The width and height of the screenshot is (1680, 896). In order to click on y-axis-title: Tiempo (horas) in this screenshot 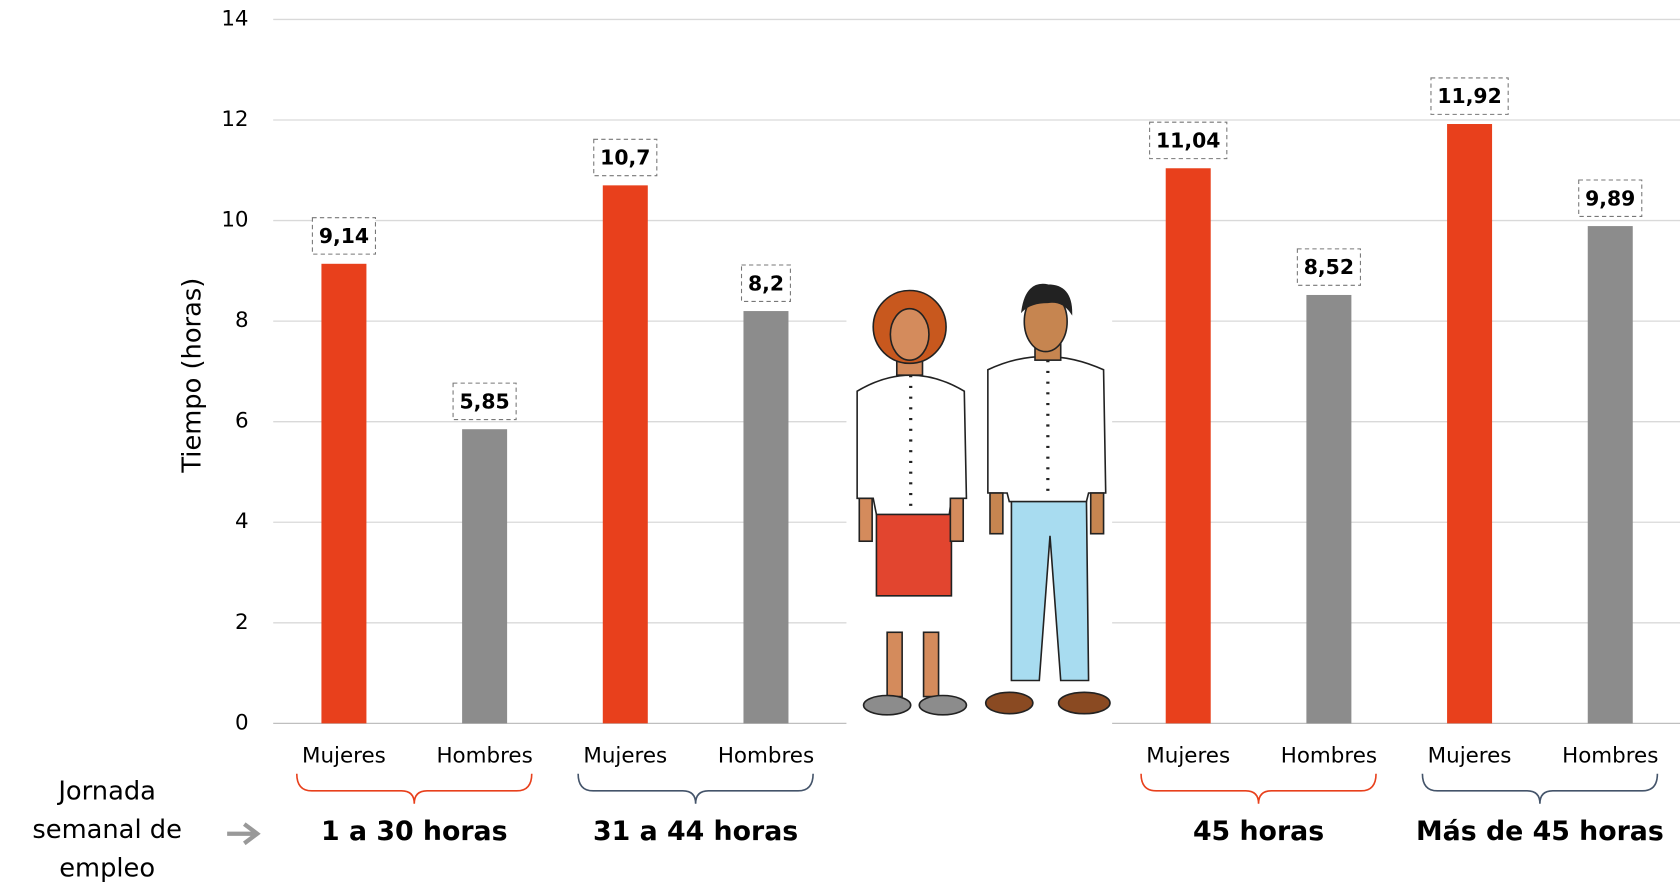, I will do `click(192, 376)`.